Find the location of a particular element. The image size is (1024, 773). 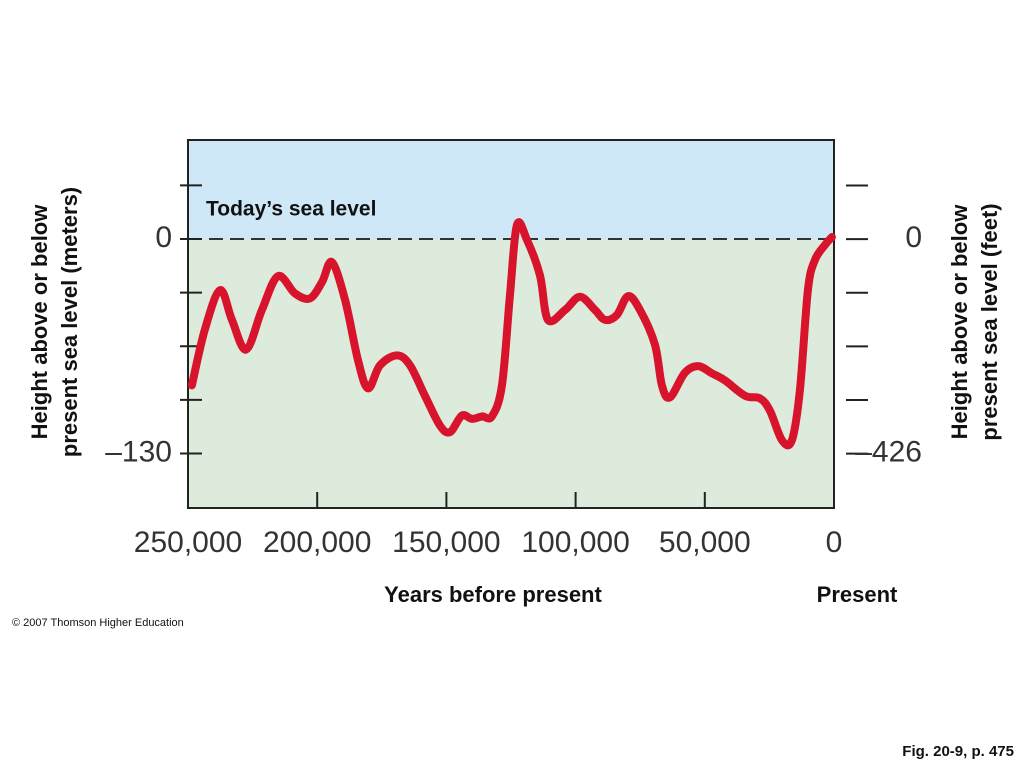

y-axis-label: present sea level (meters) is located at coordinates (69, 322).